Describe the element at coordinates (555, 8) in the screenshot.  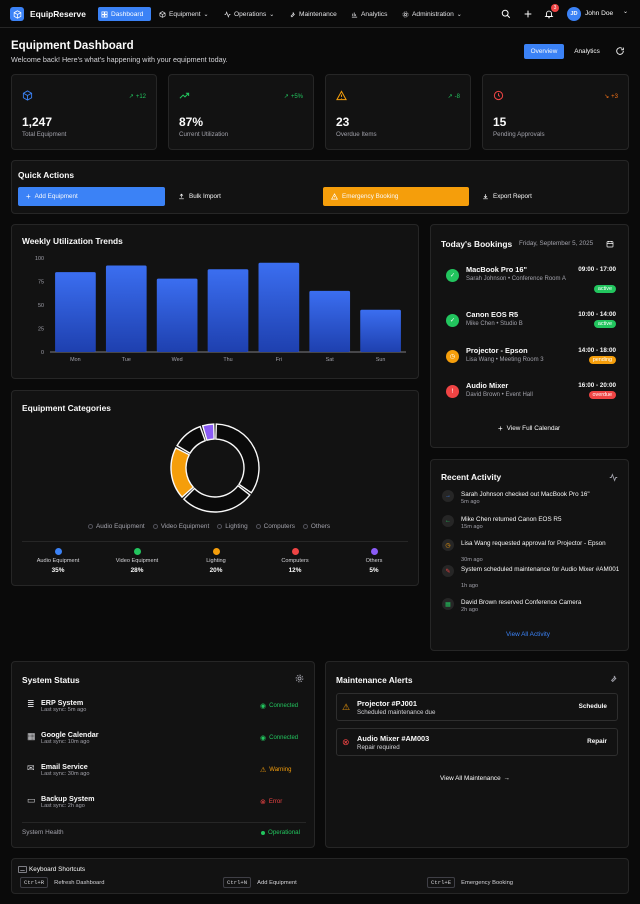
I see `notification-badge: 3` at that location.